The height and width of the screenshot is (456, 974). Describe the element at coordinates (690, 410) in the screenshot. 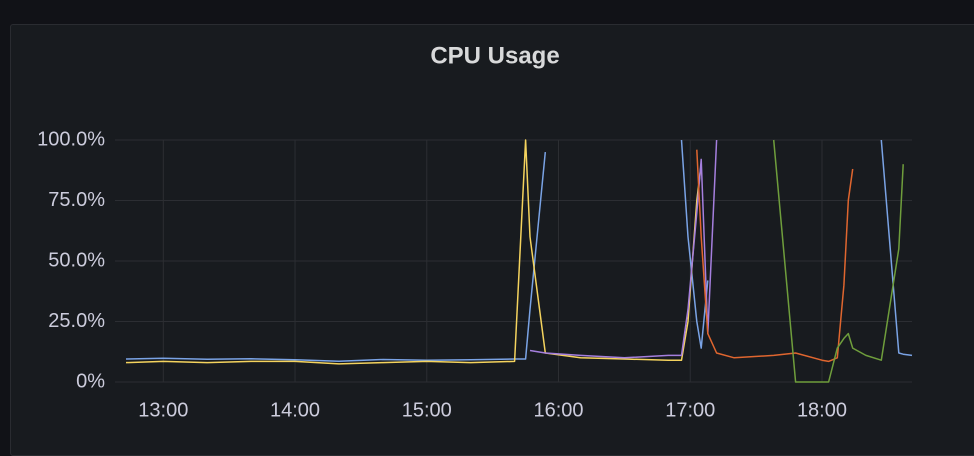

I see `x-tick-label: 17:00` at that location.